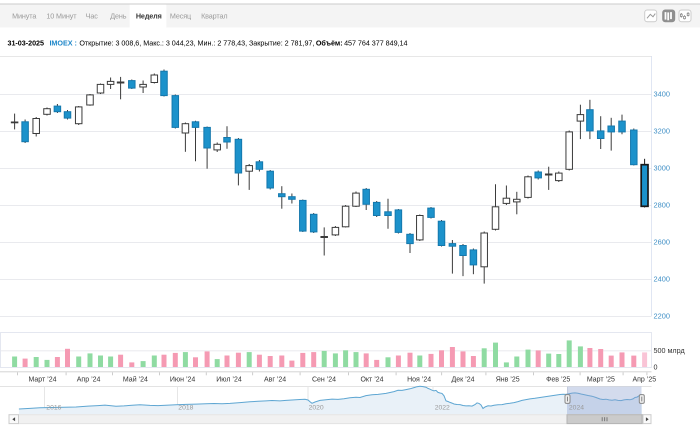  Describe the element at coordinates (558, 379) in the screenshot. I see `svg-text: Фев ’25` at that location.